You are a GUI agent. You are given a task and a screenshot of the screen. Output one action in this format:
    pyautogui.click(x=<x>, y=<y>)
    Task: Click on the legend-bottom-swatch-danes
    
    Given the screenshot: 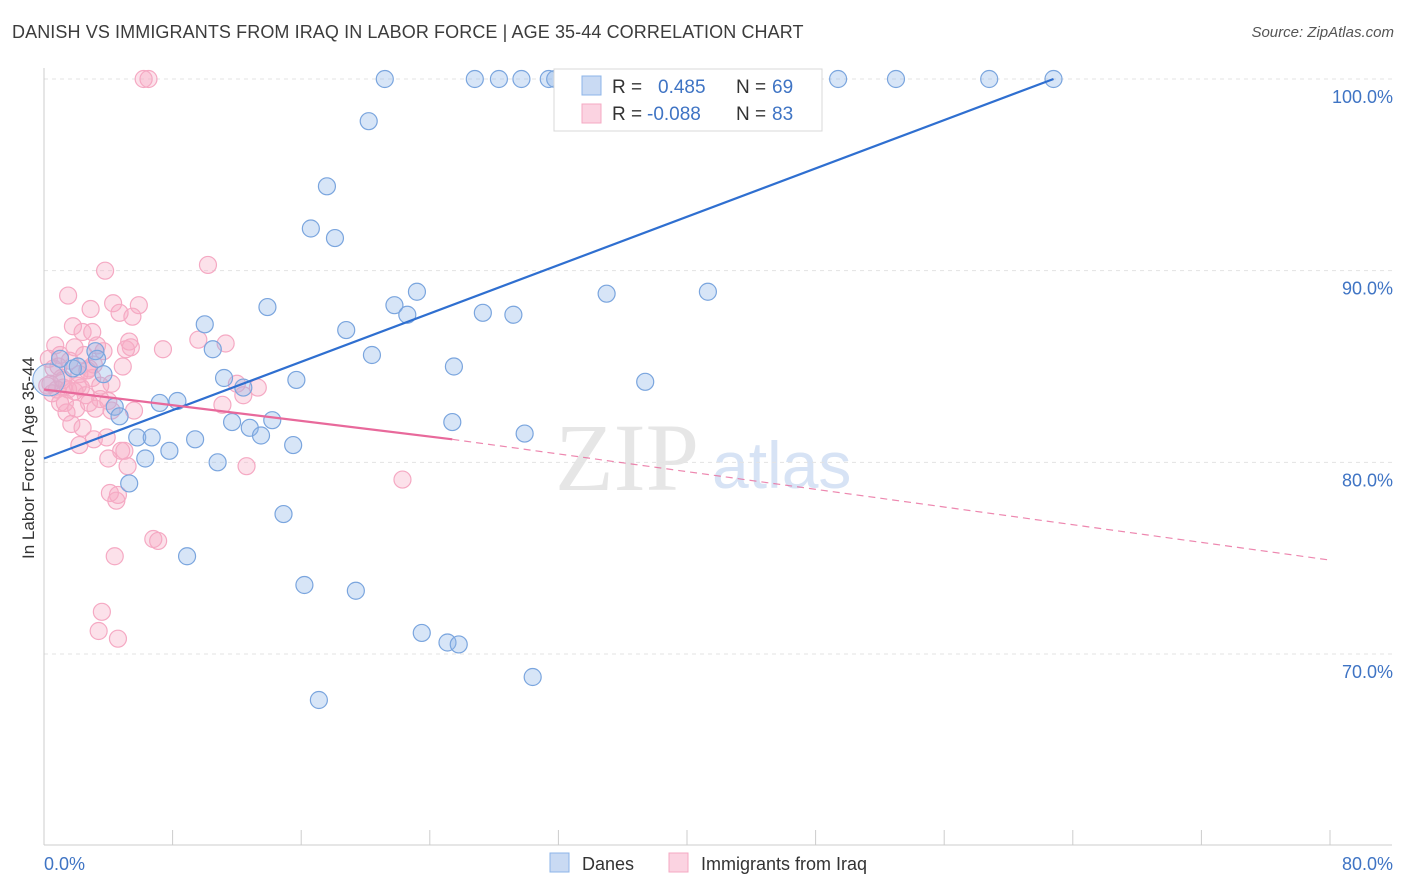 What is the action you would take?
    pyautogui.click(x=559, y=862)
    